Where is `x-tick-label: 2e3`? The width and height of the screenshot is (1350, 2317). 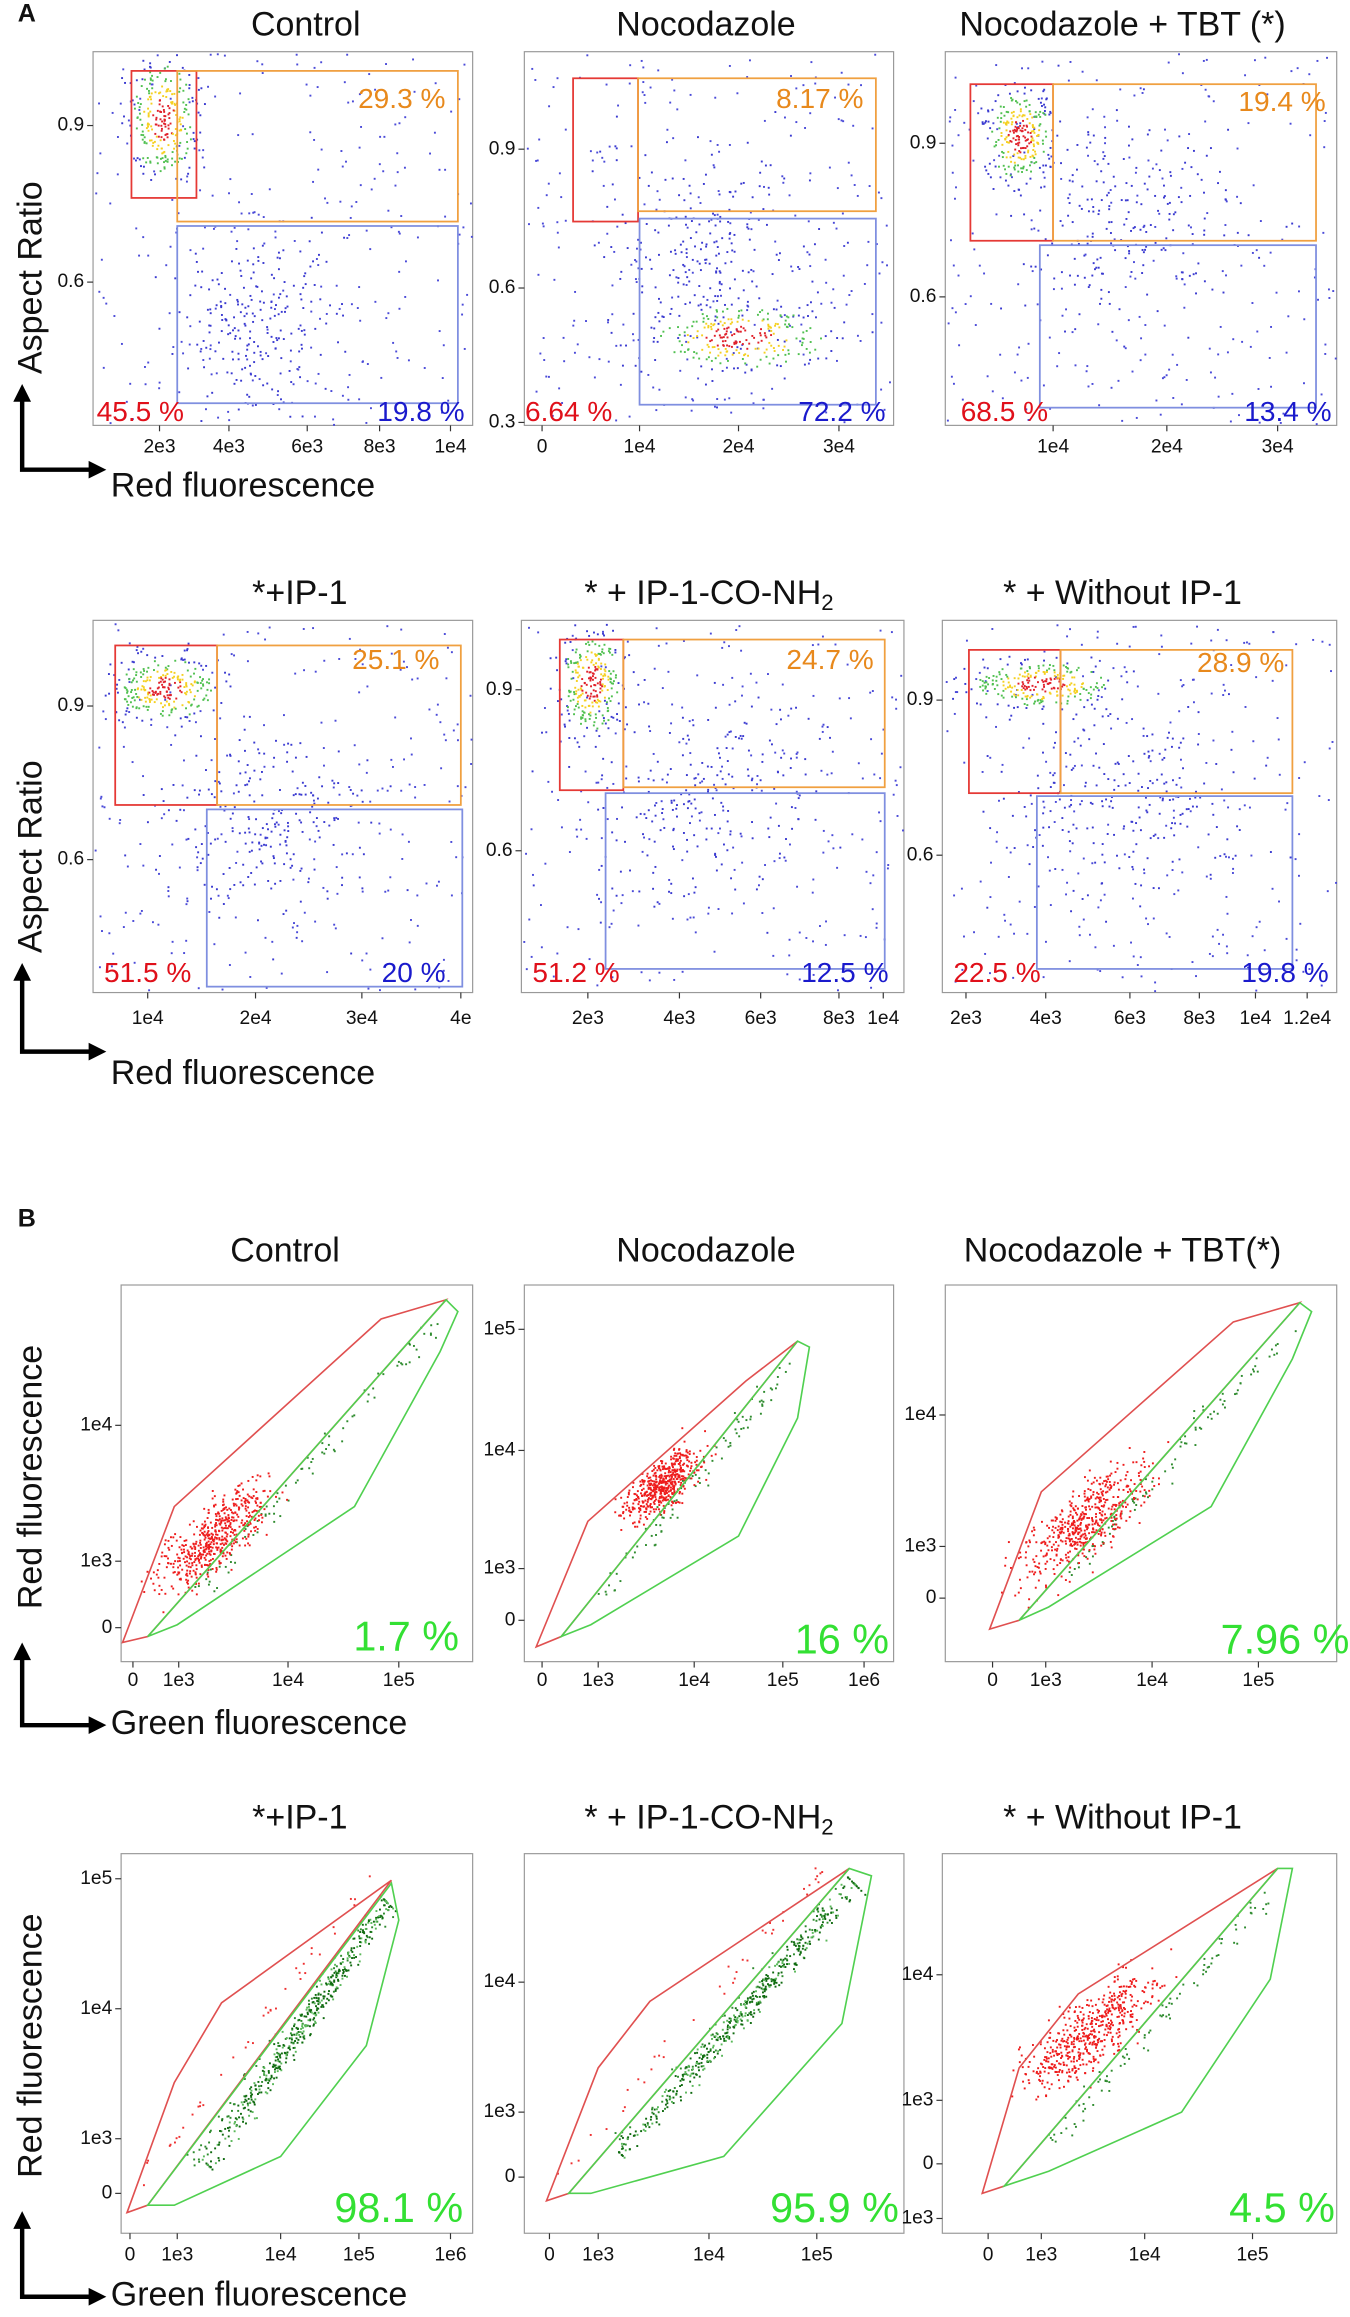
x-tick-label: 2e3 is located at coordinates (588, 1018).